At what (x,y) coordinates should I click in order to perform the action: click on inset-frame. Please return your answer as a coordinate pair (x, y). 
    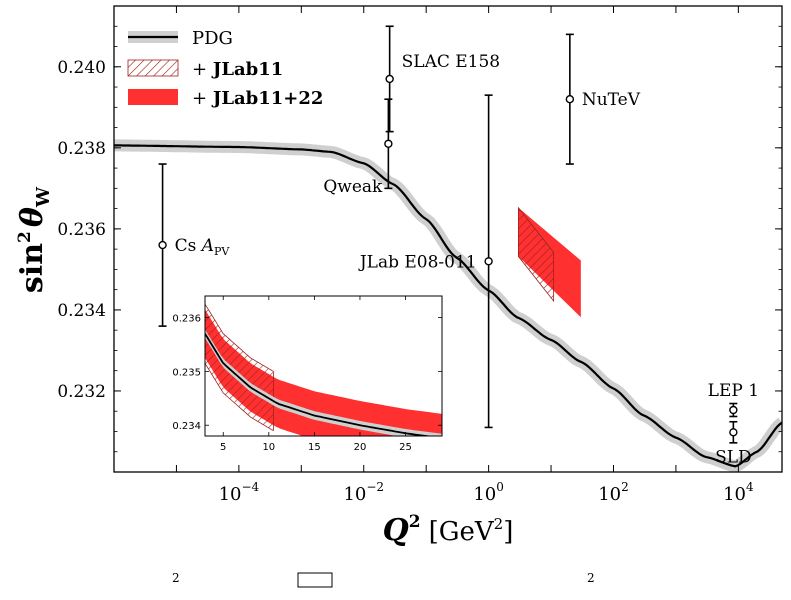
    Looking at the image, I should click on (323, 366).